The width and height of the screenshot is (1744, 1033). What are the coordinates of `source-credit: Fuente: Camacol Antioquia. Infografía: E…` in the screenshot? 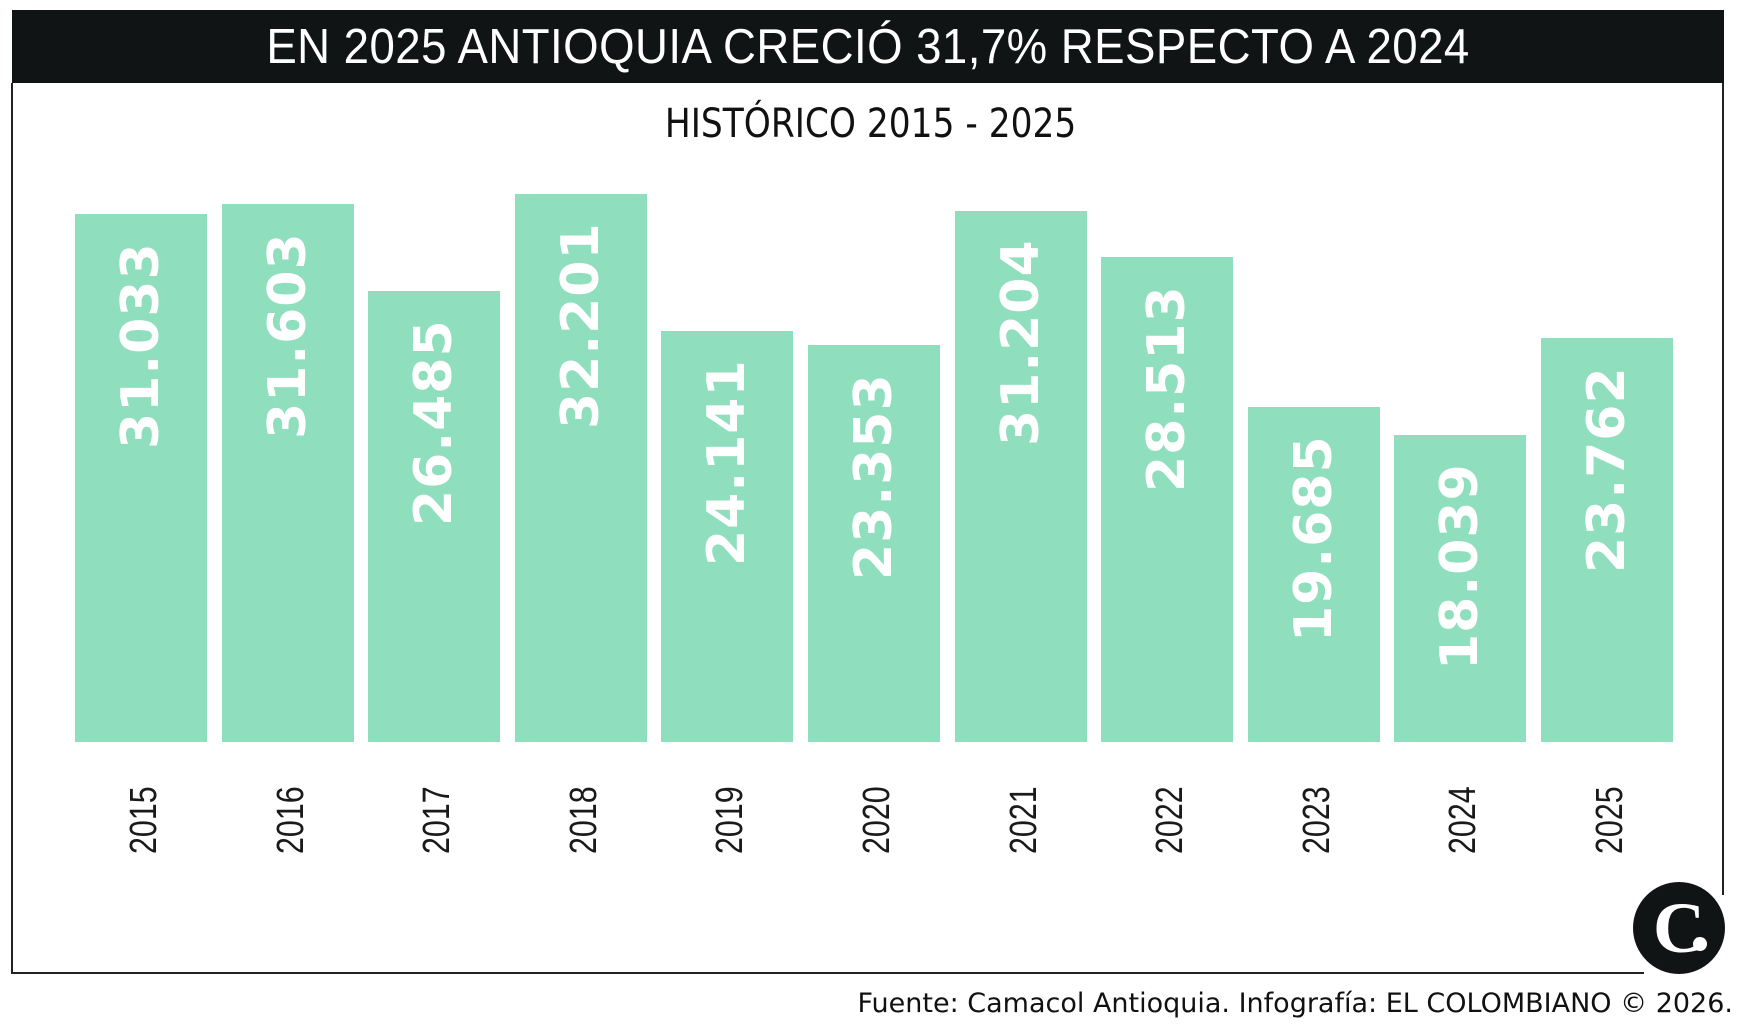 It's located at (1295, 1003).